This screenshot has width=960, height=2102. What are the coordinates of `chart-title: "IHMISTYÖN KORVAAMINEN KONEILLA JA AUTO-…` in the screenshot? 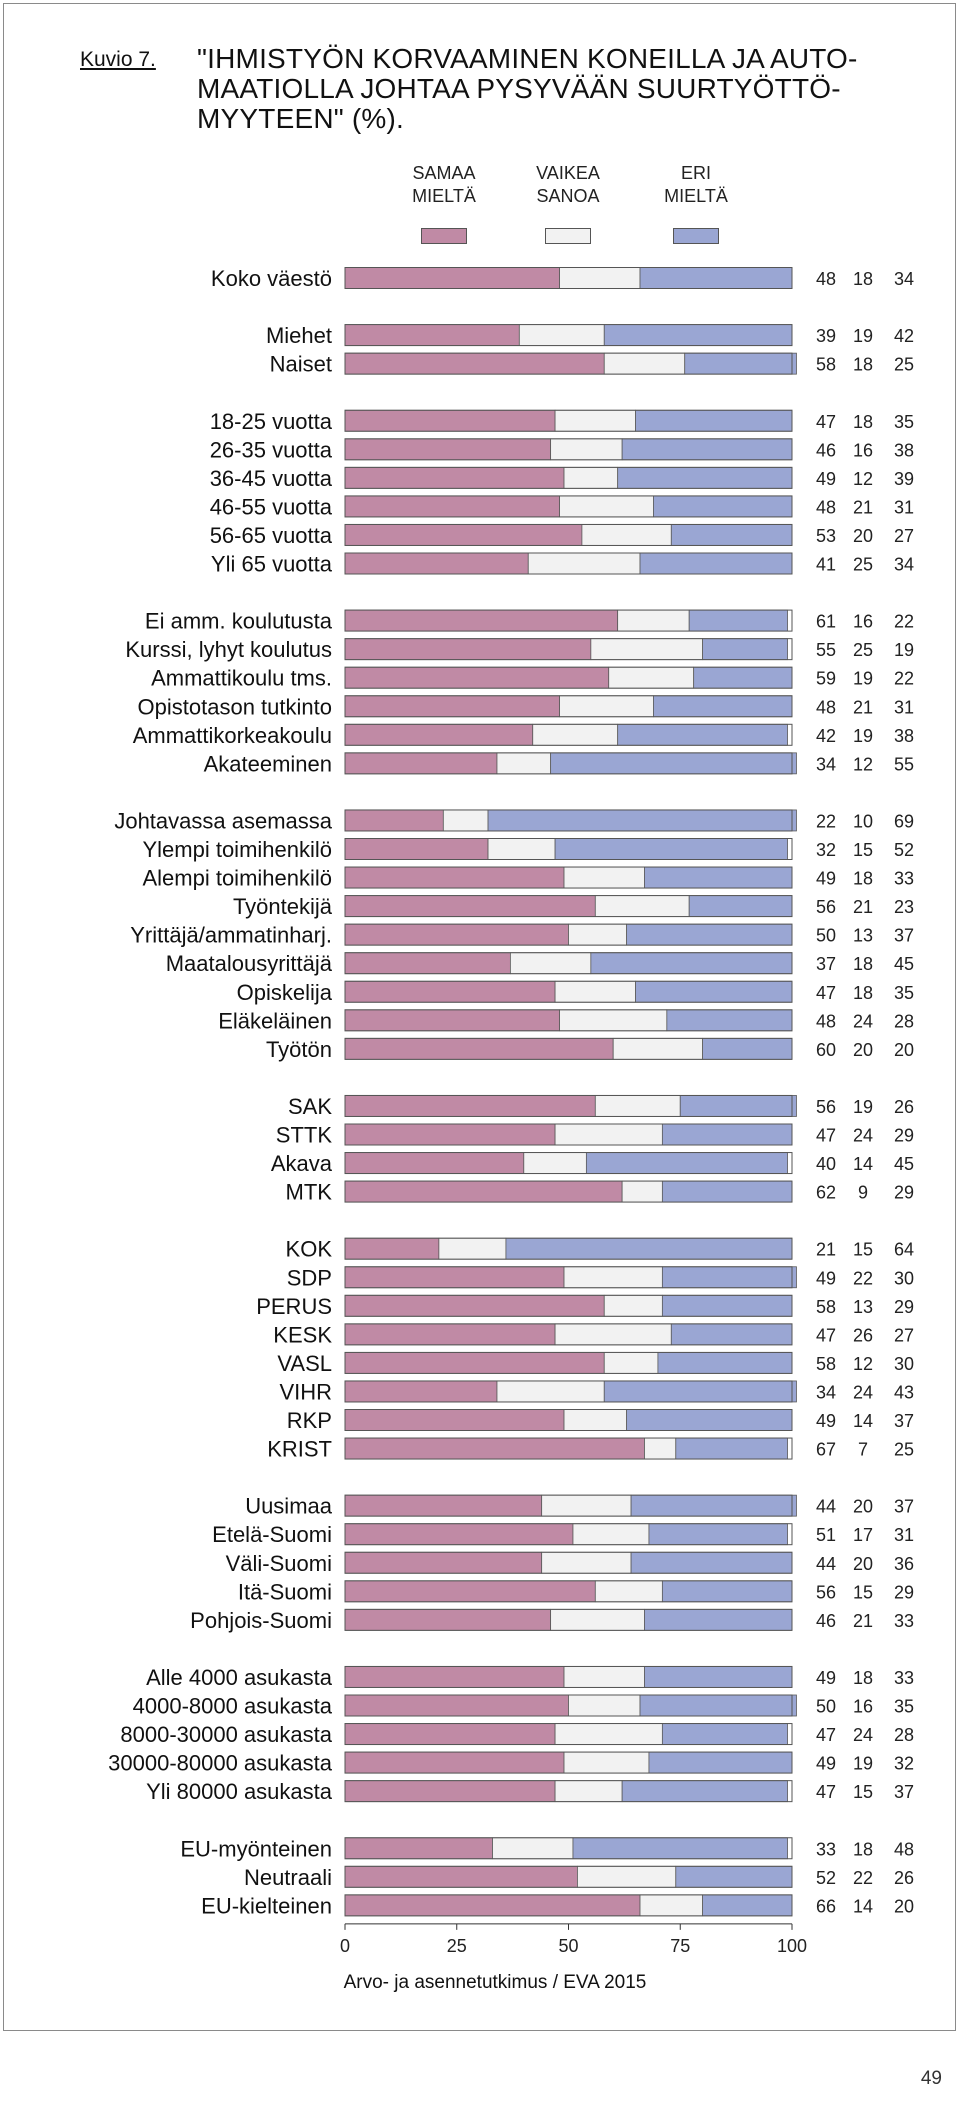 It's located at (527, 88).